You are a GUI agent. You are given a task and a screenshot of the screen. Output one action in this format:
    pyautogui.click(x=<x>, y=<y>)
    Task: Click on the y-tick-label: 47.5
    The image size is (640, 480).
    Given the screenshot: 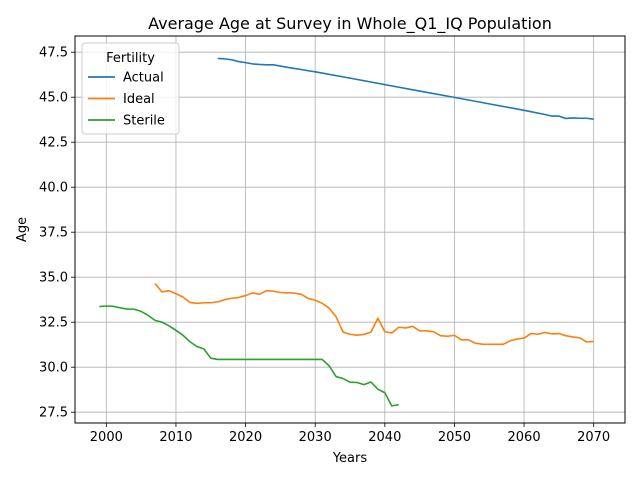 What is the action you would take?
    pyautogui.click(x=53, y=53)
    